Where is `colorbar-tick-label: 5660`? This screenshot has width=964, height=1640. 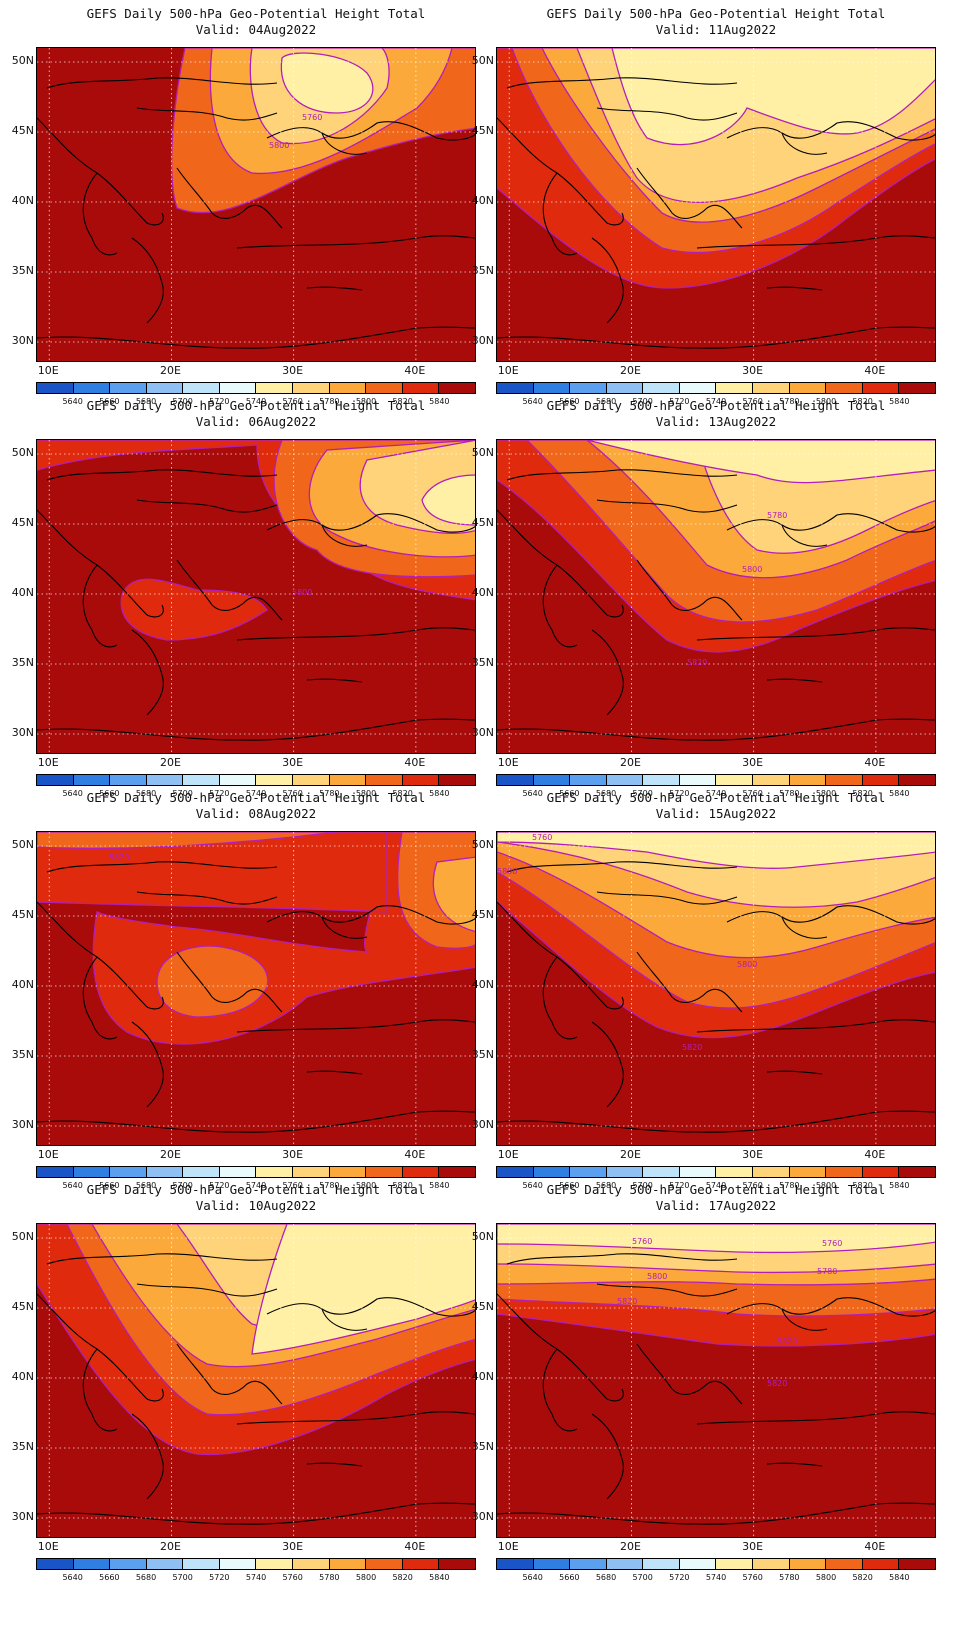 colorbar-tick-label: 5660 is located at coordinates (569, 401).